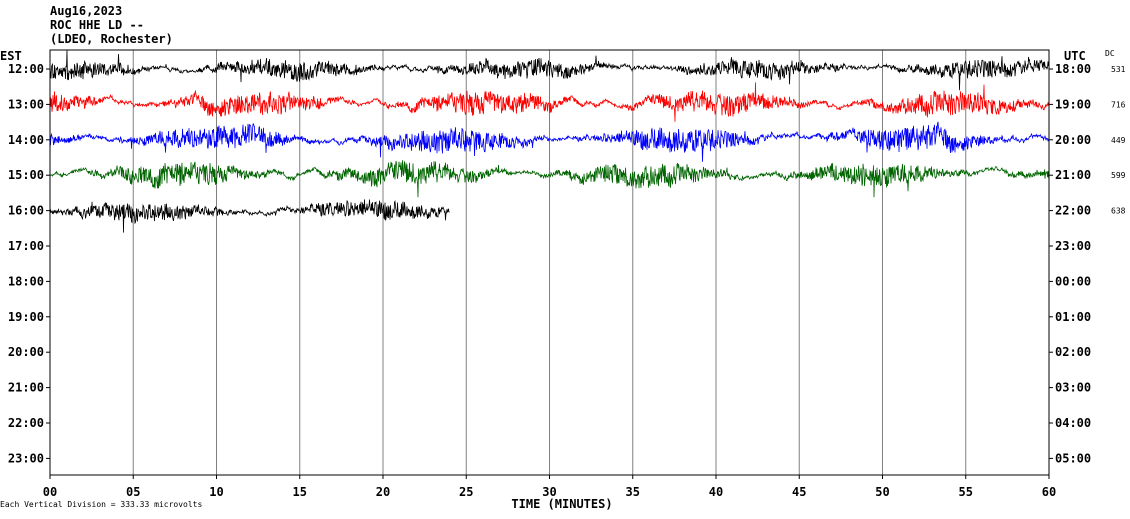  I want to click on dc-offset-value: 638, so click(1118, 211).